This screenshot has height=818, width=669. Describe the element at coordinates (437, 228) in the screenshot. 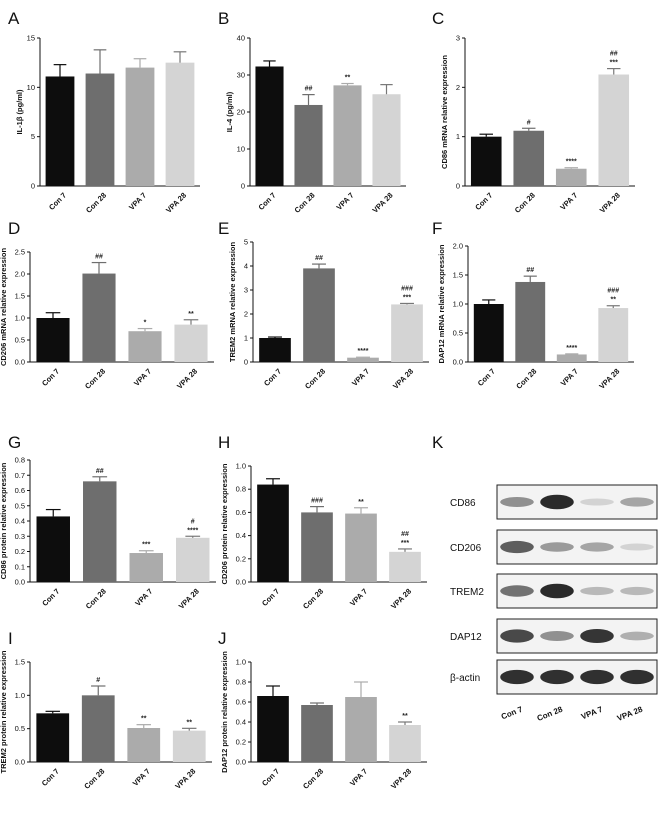

I see `panel-letter-f: F` at that location.